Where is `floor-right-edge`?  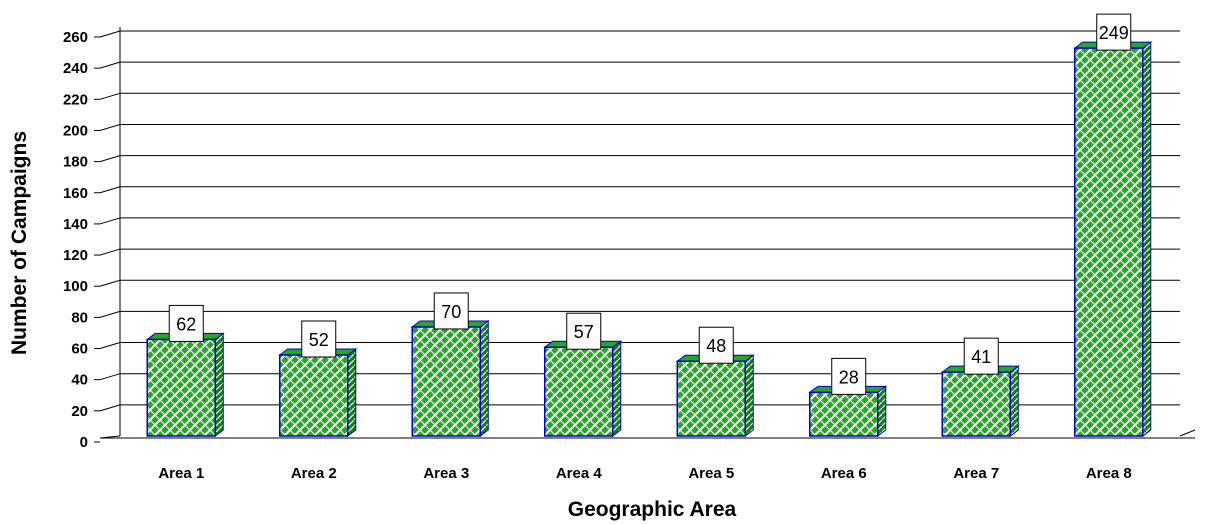
floor-right-edge is located at coordinates (1187, 433).